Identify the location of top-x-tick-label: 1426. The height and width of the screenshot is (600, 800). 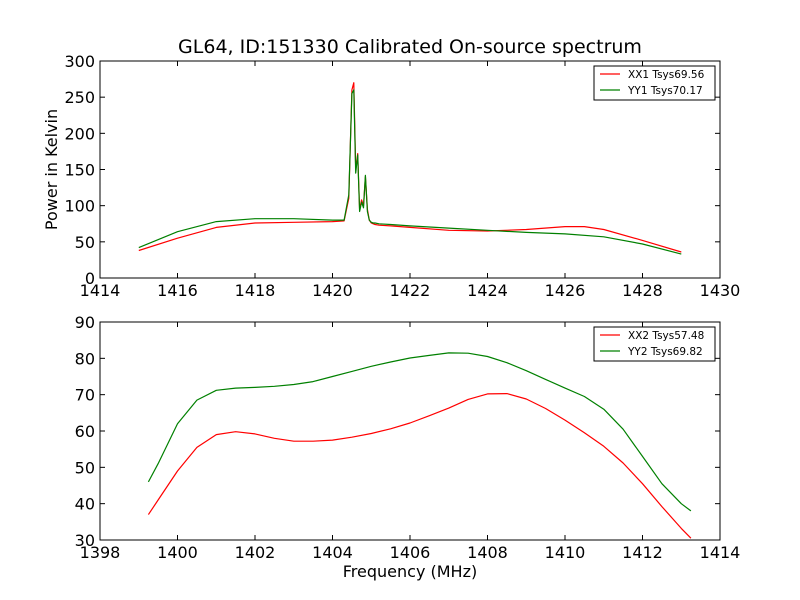
(565, 290).